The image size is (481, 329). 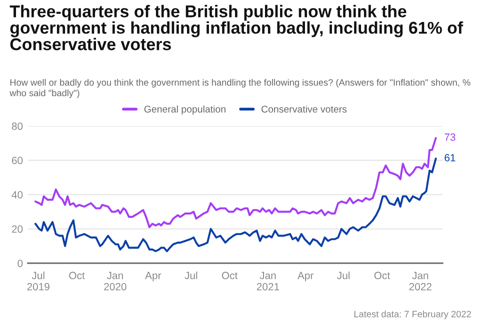 I want to click on annotation: 61, so click(x=450, y=158).